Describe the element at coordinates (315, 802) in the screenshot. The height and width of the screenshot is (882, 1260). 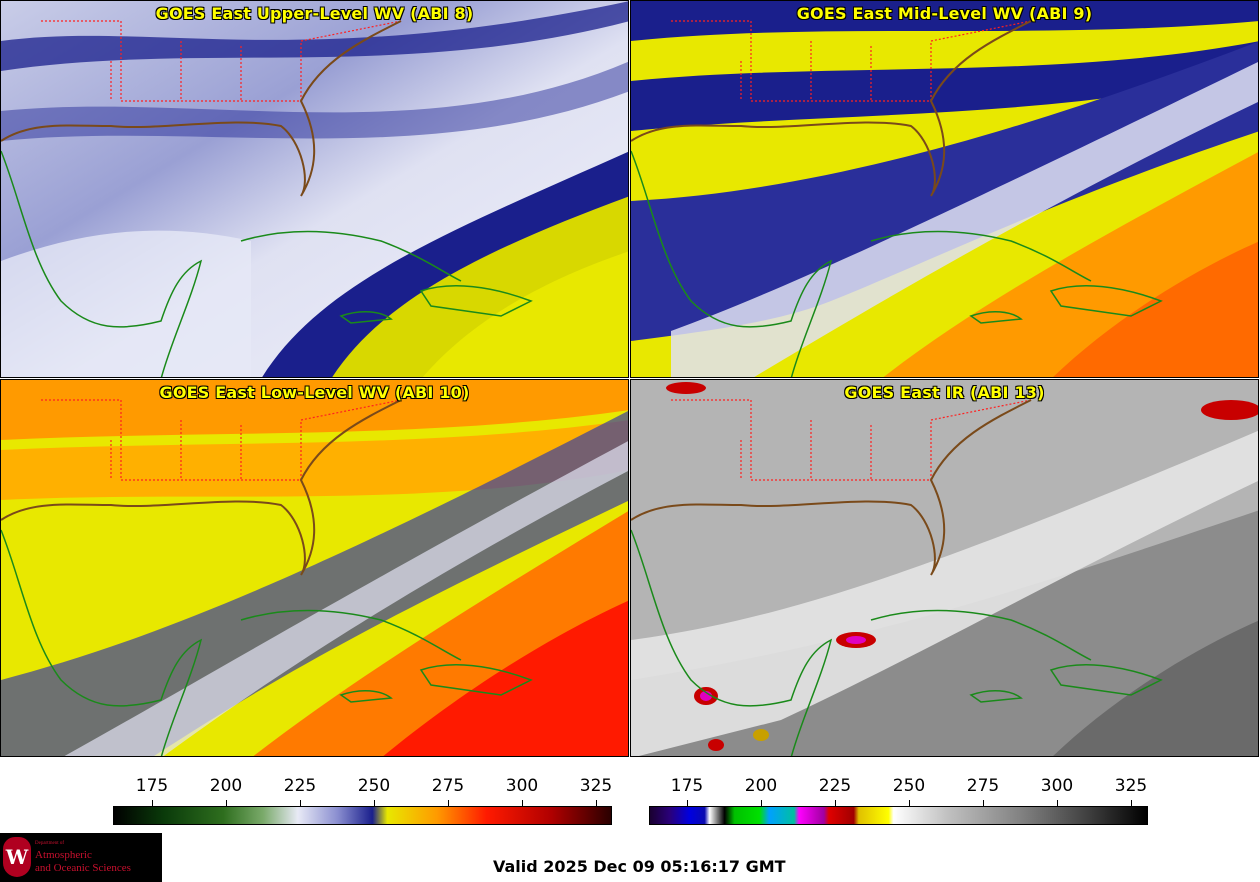
I see `wv-colorbar: 175 200 225 250 275 300 325` at that location.